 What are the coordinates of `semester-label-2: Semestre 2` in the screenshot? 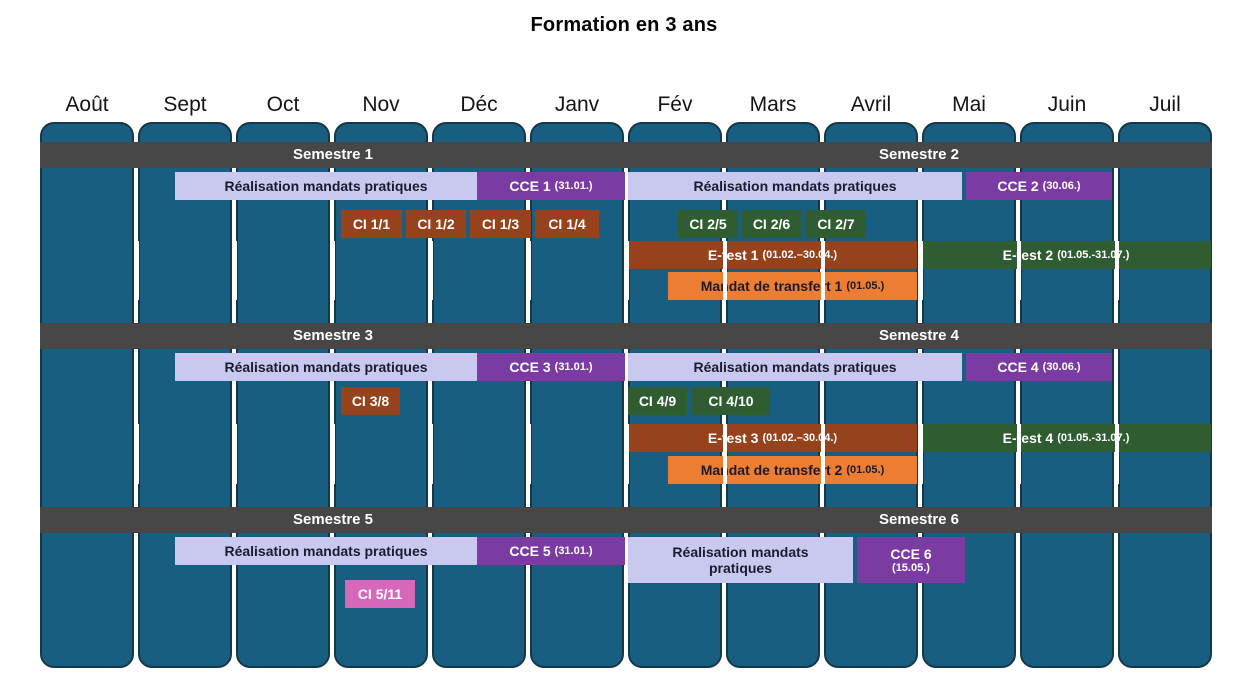 It's located at (919, 154).